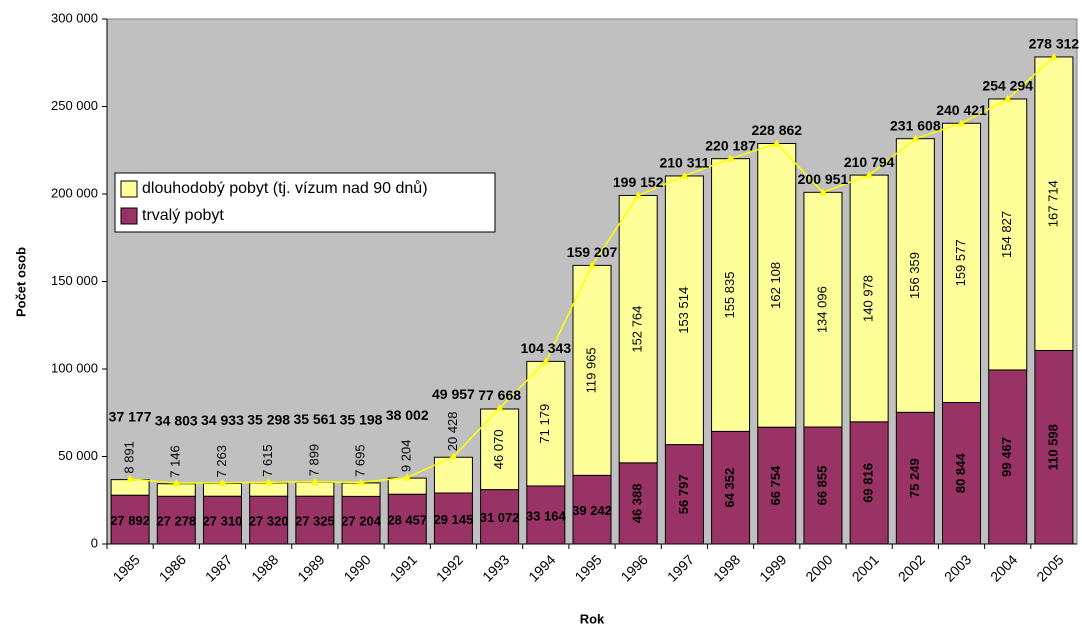 The width and height of the screenshot is (1082, 630). I want to click on data-label: 27 320, so click(269, 521).